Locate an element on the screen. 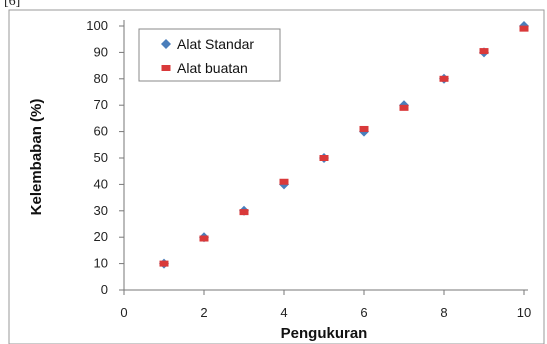 The width and height of the screenshot is (547, 344). x-tick-label: 4 is located at coordinates (283, 312).